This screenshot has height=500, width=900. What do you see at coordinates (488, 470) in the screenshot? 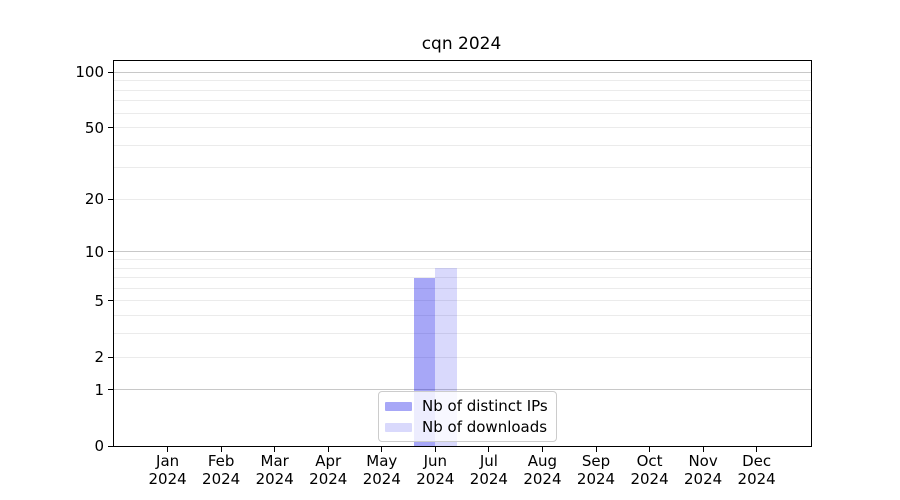
I see `x-tick-label: Jul 2024` at bounding box center [488, 470].